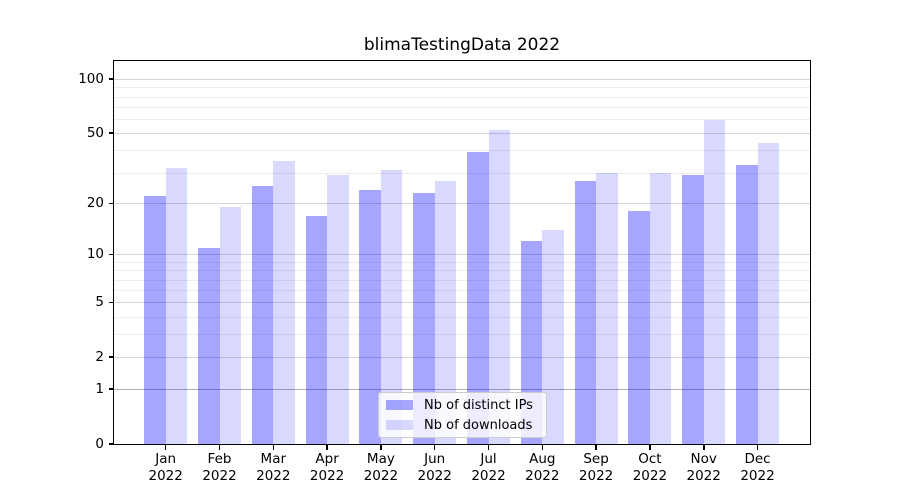 This screenshot has width=900, height=500. I want to click on x-tick-label-sep: Sep 2022, so click(596, 467).